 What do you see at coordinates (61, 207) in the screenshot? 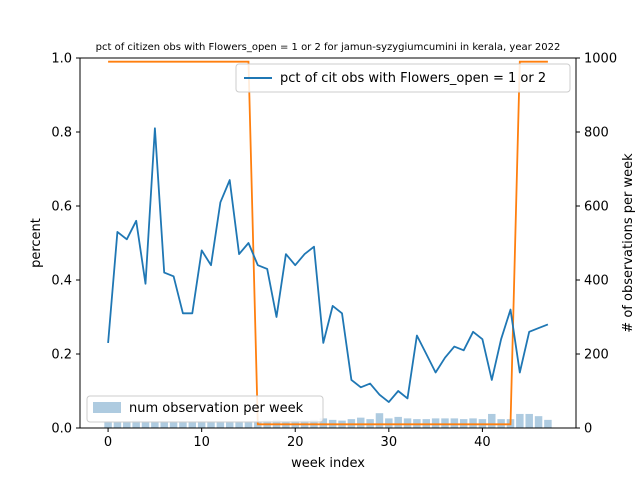
I see `y-tick-label-0.6: 0.6` at bounding box center [61, 207].